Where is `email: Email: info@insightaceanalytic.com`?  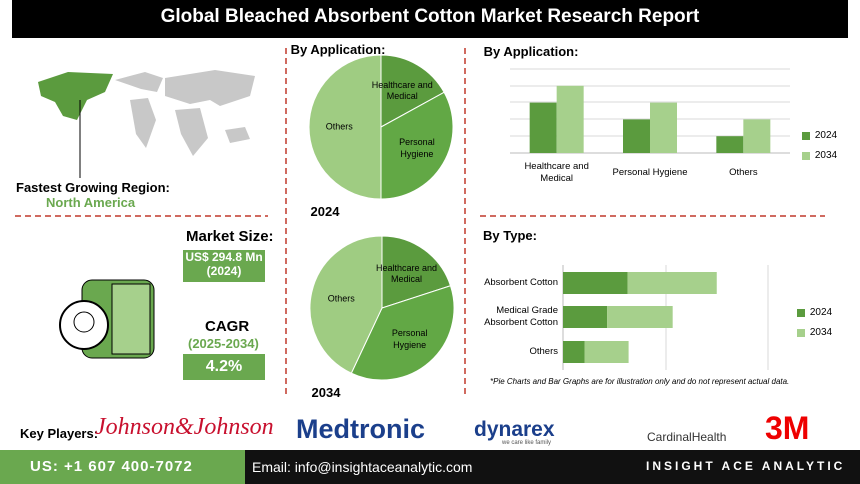 email: Email: info@insightaceanalytic.com is located at coordinates (362, 467).